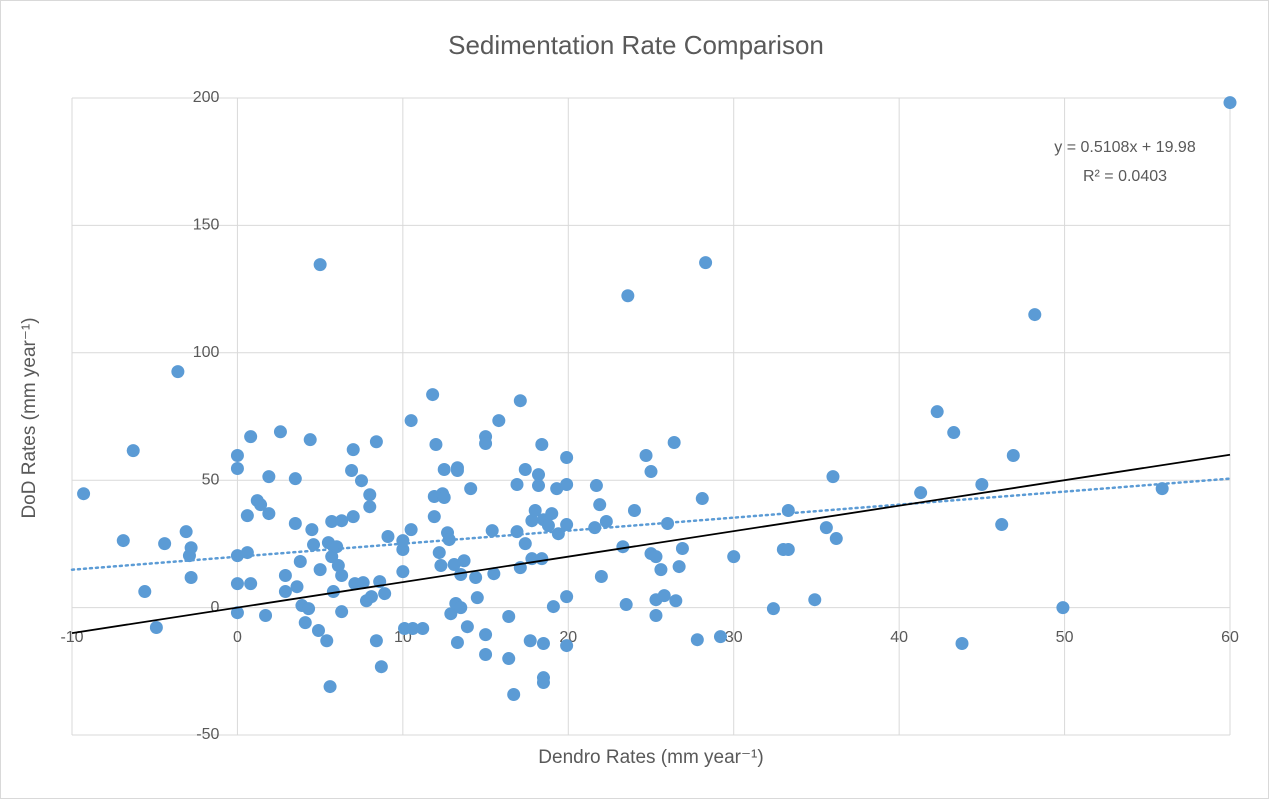  What do you see at coordinates (651, 524) in the screenshot?
I see `trendline` at bounding box center [651, 524].